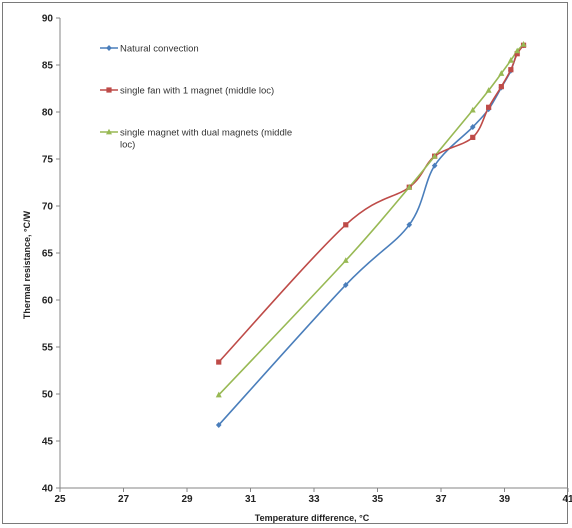 The width and height of the screenshot is (572, 528). What do you see at coordinates (27, 264) in the screenshot?
I see `y-axis-title: Thermal resistance, °C/W` at bounding box center [27, 264].